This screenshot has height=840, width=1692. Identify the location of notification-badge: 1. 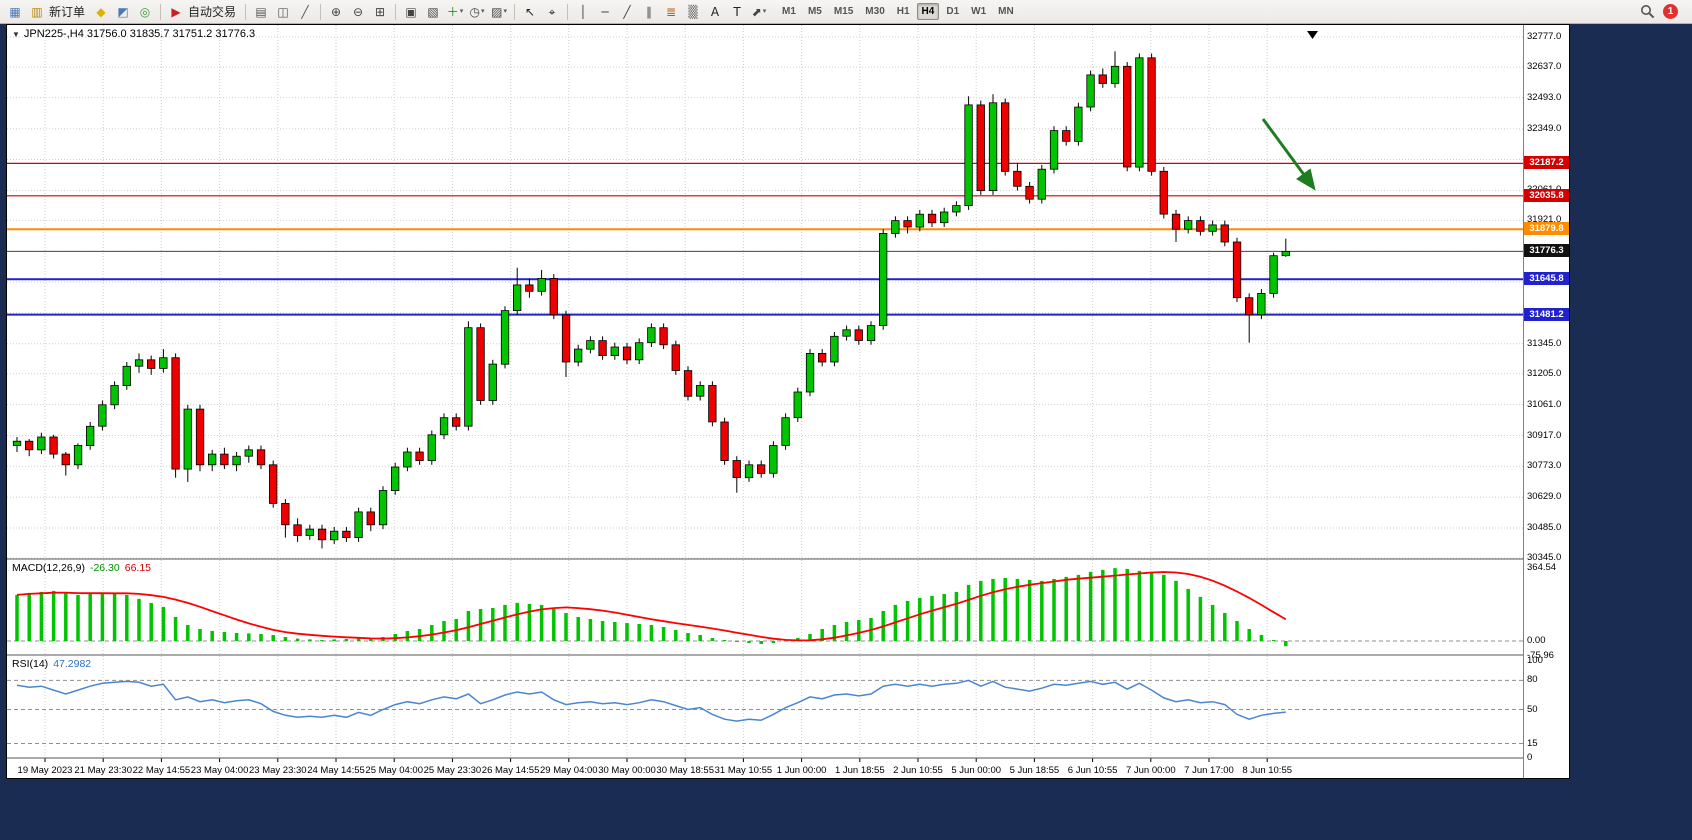
(1670, 11).